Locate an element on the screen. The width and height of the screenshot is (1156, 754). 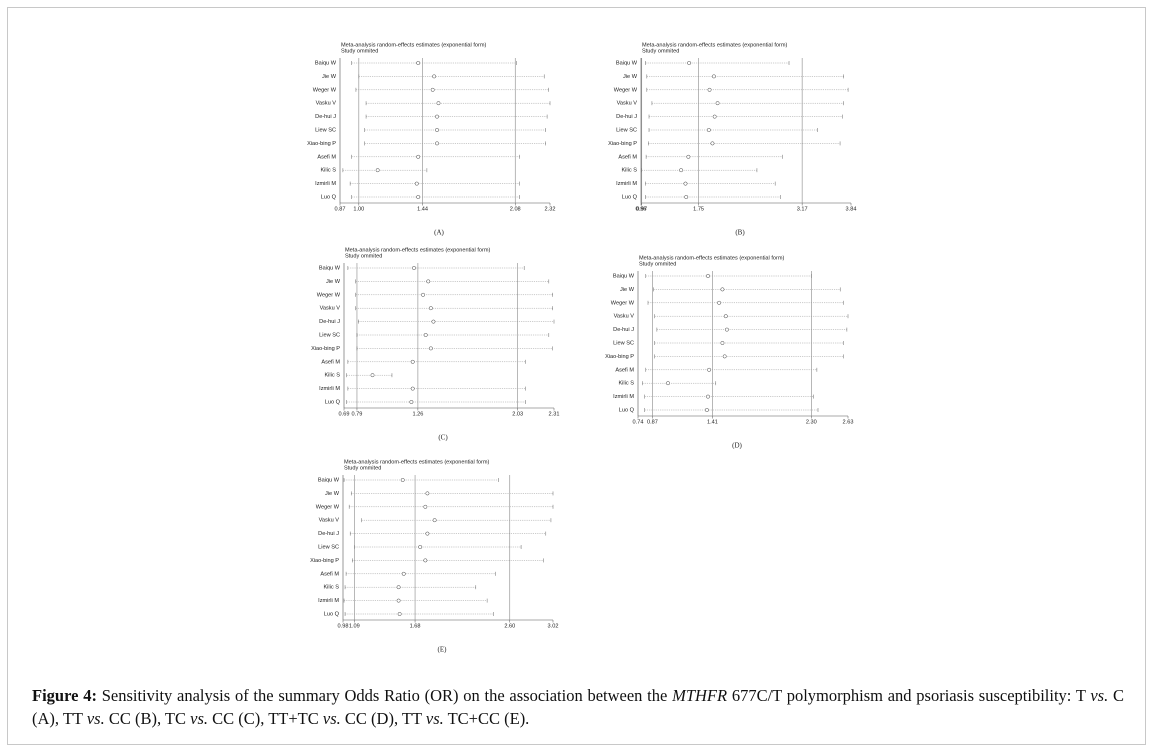
x-tick-label: 1.44 is located at coordinates (422, 209).